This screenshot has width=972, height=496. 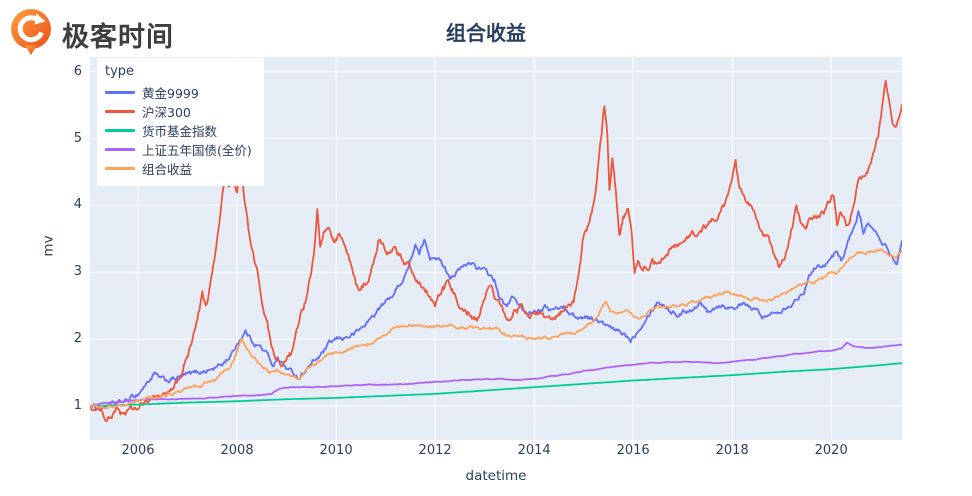 I want to click on legend-label: 货币基金指数, so click(x=180, y=131).